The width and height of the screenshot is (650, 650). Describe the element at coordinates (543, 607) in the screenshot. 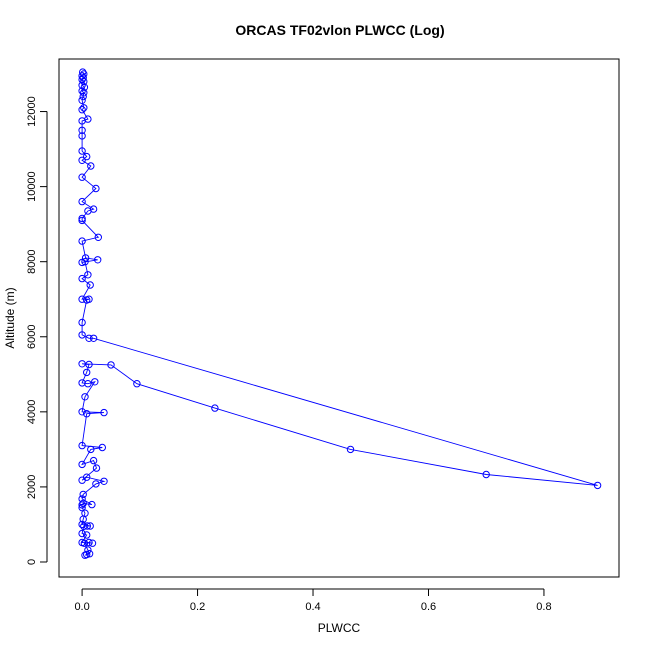

I see `x-tick-label: 0.8` at that location.